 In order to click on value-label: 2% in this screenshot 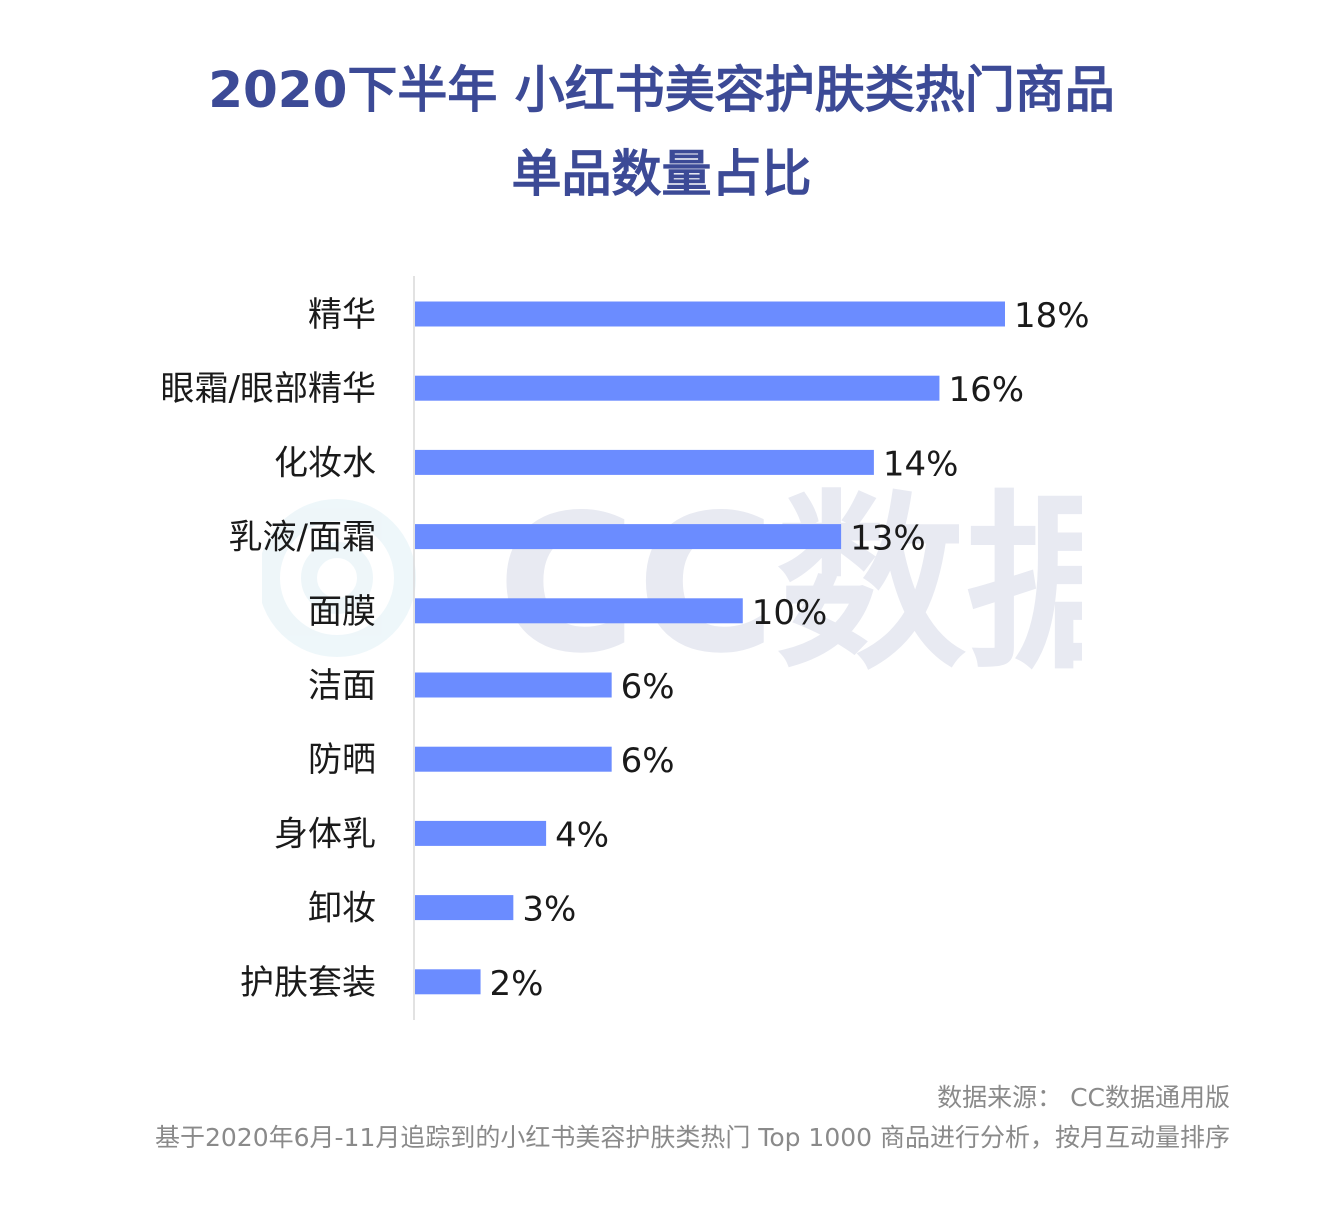, I will do `click(517, 984)`.